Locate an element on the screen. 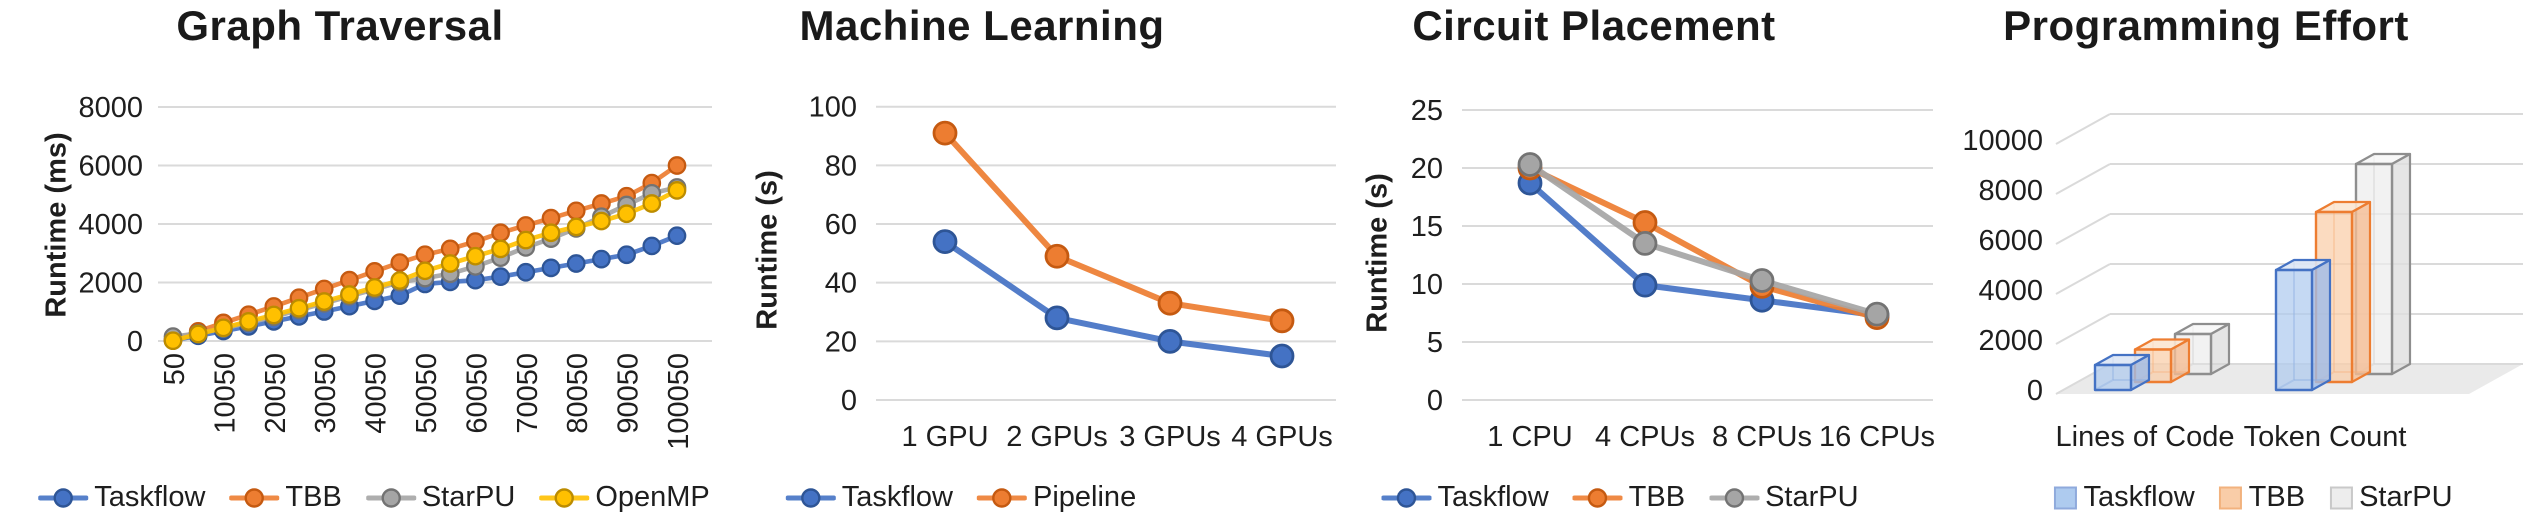 The image size is (2530, 529). programming-effort-series-tbb is located at coordinates (2252, 292).